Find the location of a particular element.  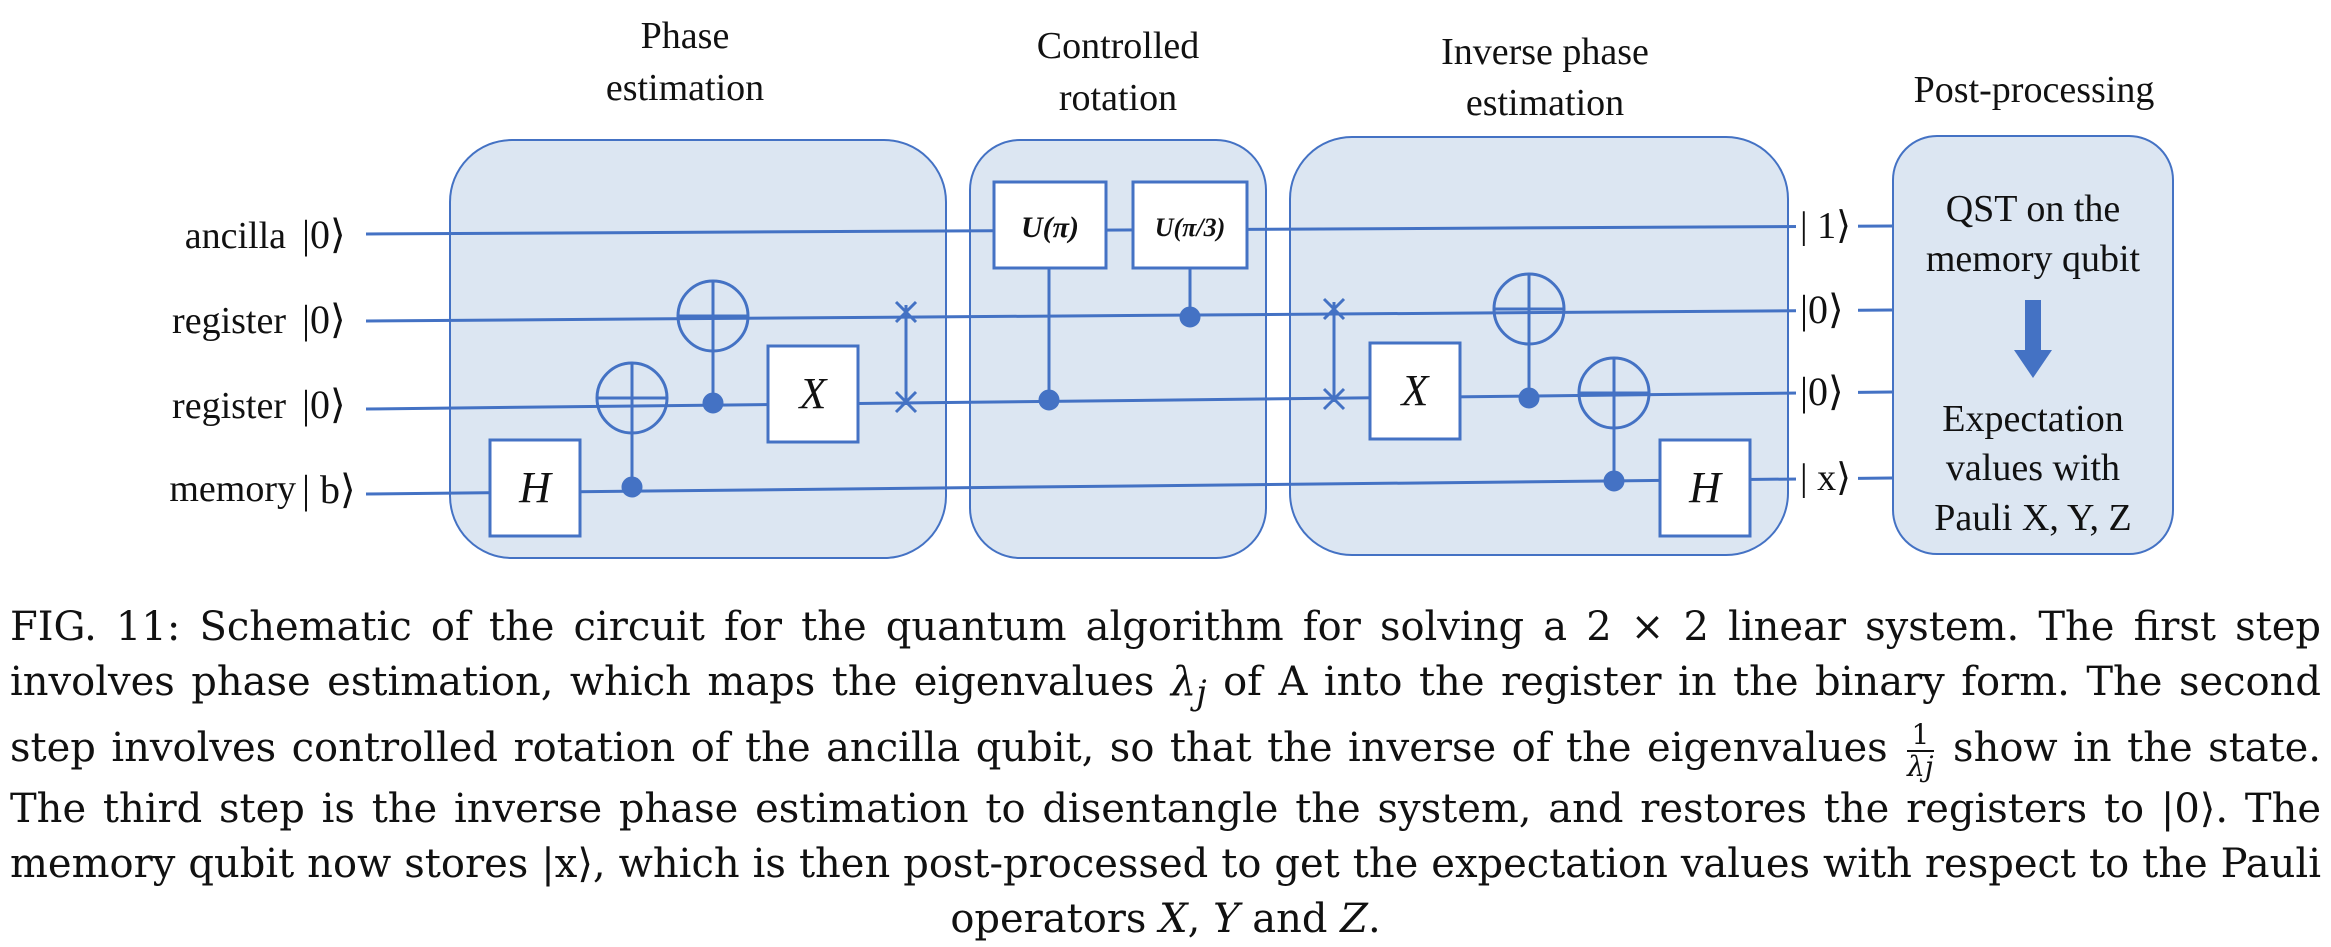

x-gate-1-label: X is located at coordinates (813, 393).